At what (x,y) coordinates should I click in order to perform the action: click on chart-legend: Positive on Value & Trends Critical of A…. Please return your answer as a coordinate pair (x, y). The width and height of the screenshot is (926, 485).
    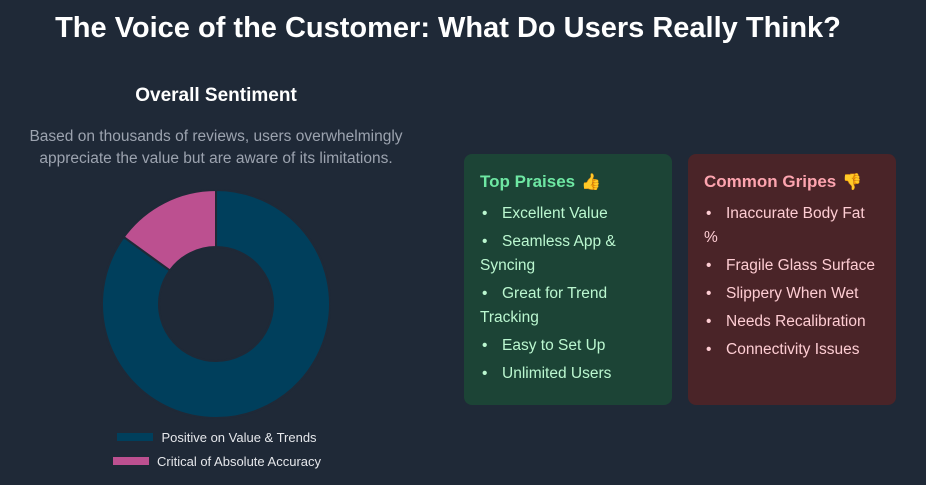
    Looking at the image, I should click on (216, 449).